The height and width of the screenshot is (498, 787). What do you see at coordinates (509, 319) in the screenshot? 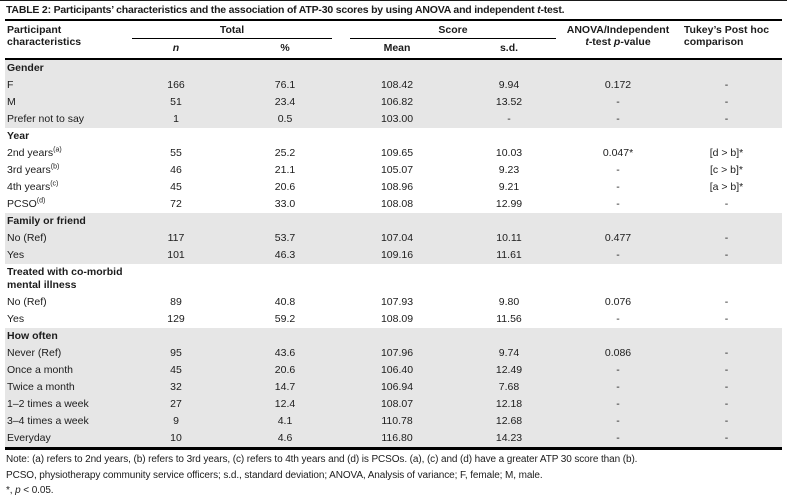
I see `cell-sd: 11.56` at bounding box center [509, 319].